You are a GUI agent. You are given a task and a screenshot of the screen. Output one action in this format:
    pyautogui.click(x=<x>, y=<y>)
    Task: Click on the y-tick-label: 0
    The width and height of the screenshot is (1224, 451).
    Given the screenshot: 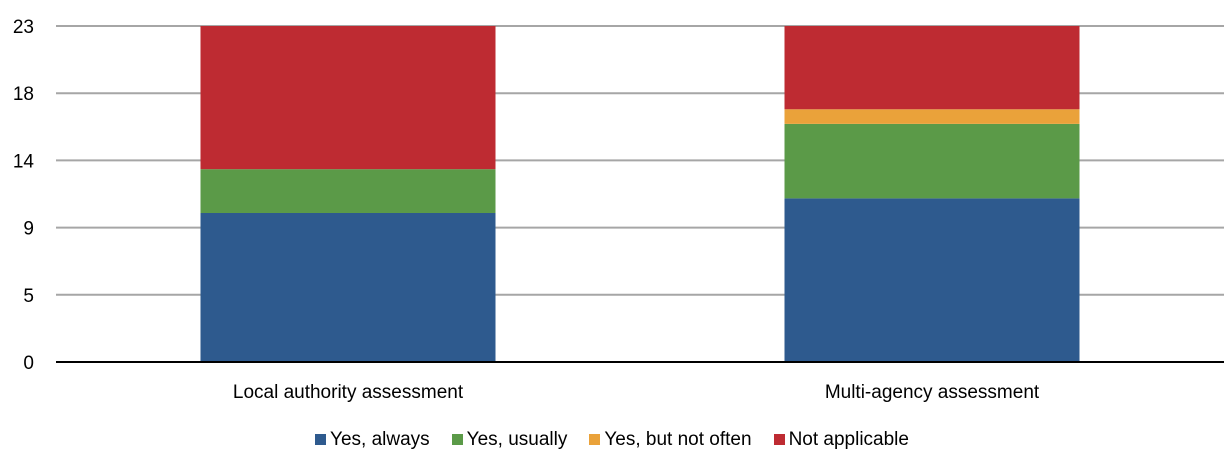 What is the action you would take?
    pyautogui.click(x=28, y=363)
    